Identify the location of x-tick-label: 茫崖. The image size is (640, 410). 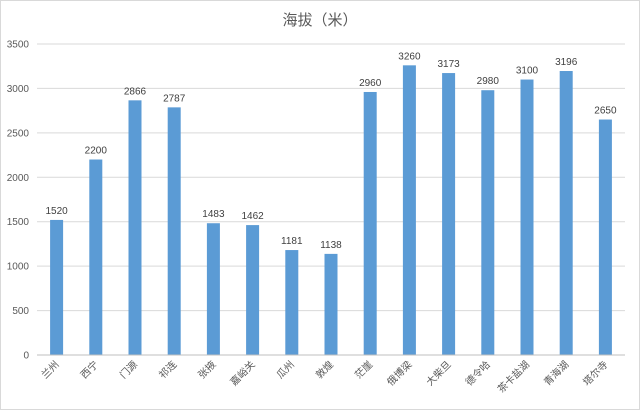
(363, 369).